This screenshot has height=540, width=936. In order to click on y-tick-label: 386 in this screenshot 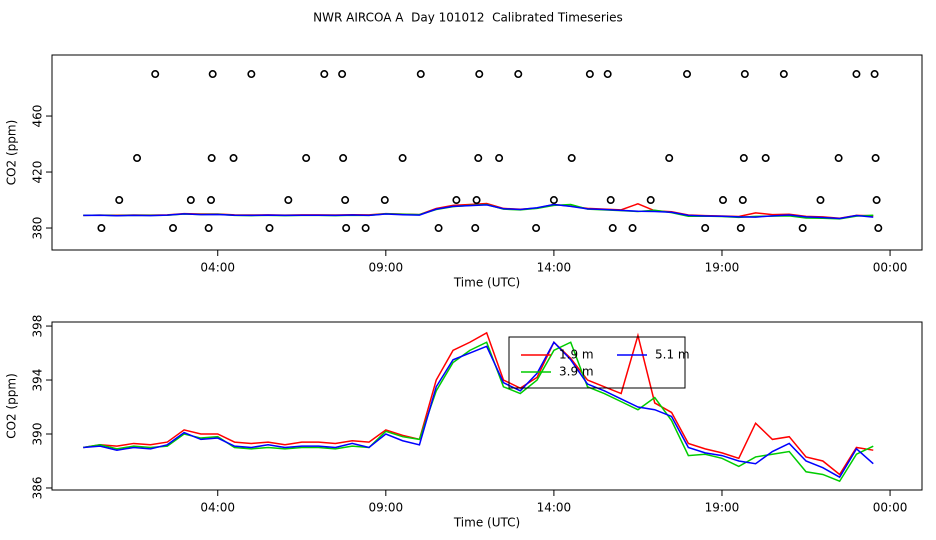, I will do `click(38, 488)`.